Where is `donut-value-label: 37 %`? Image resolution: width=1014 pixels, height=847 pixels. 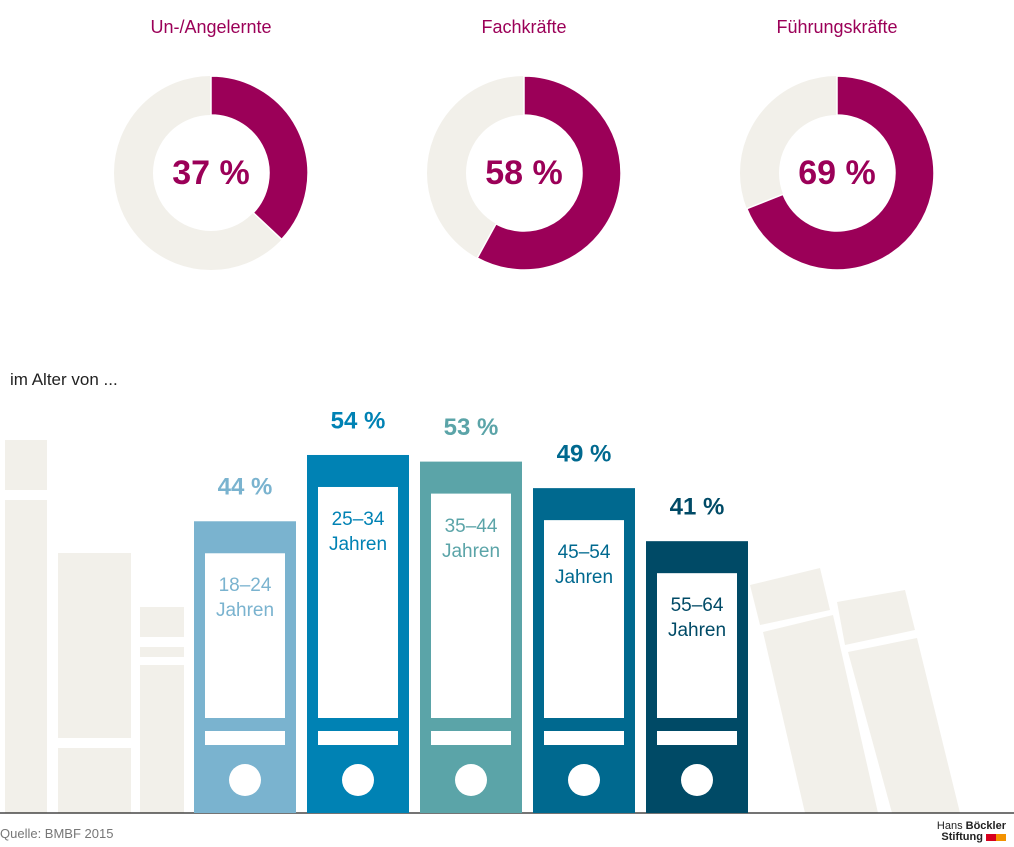 donut-value-label: 37 % is located at coordinates (211, 173).